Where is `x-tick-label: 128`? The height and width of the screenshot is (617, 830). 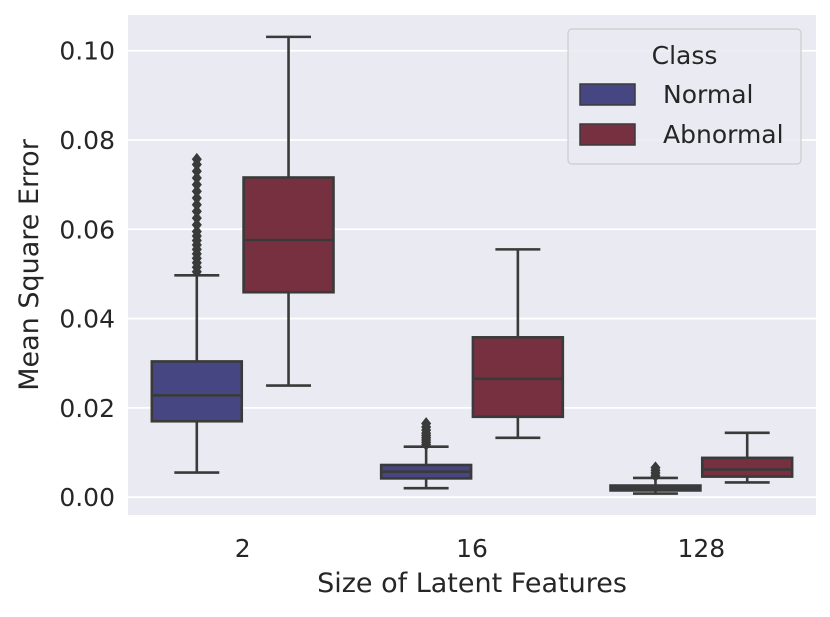
x-tick-label: 128 is located at coordinates (701, 548).